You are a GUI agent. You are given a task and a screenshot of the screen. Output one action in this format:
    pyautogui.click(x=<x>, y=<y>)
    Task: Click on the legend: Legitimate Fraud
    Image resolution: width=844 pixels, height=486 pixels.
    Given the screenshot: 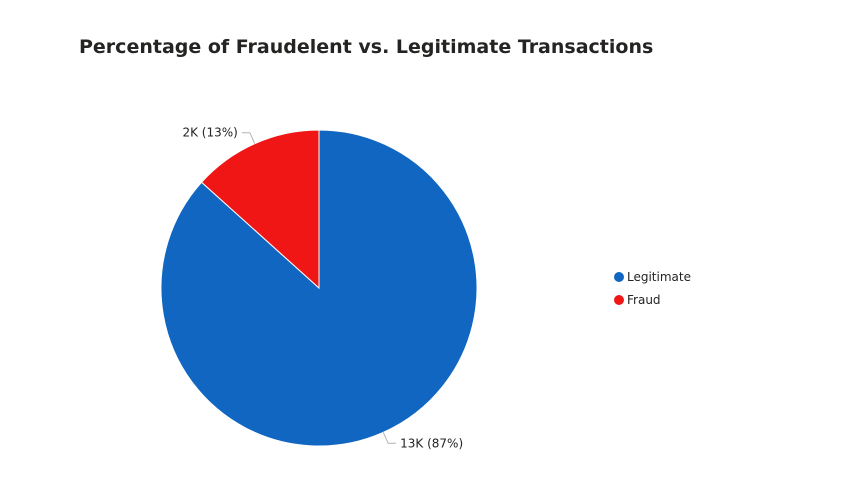 What is the action you would take?
    pyautogui.click(x=652, y=292)
    